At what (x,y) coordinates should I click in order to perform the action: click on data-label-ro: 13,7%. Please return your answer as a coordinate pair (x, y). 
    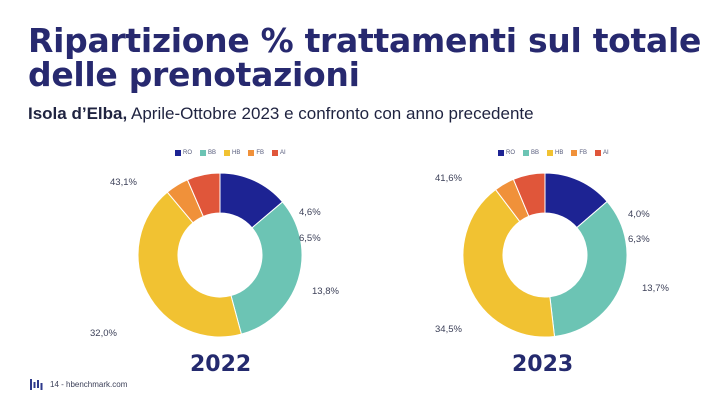
    Looking at the image, I should click on (655, 288).